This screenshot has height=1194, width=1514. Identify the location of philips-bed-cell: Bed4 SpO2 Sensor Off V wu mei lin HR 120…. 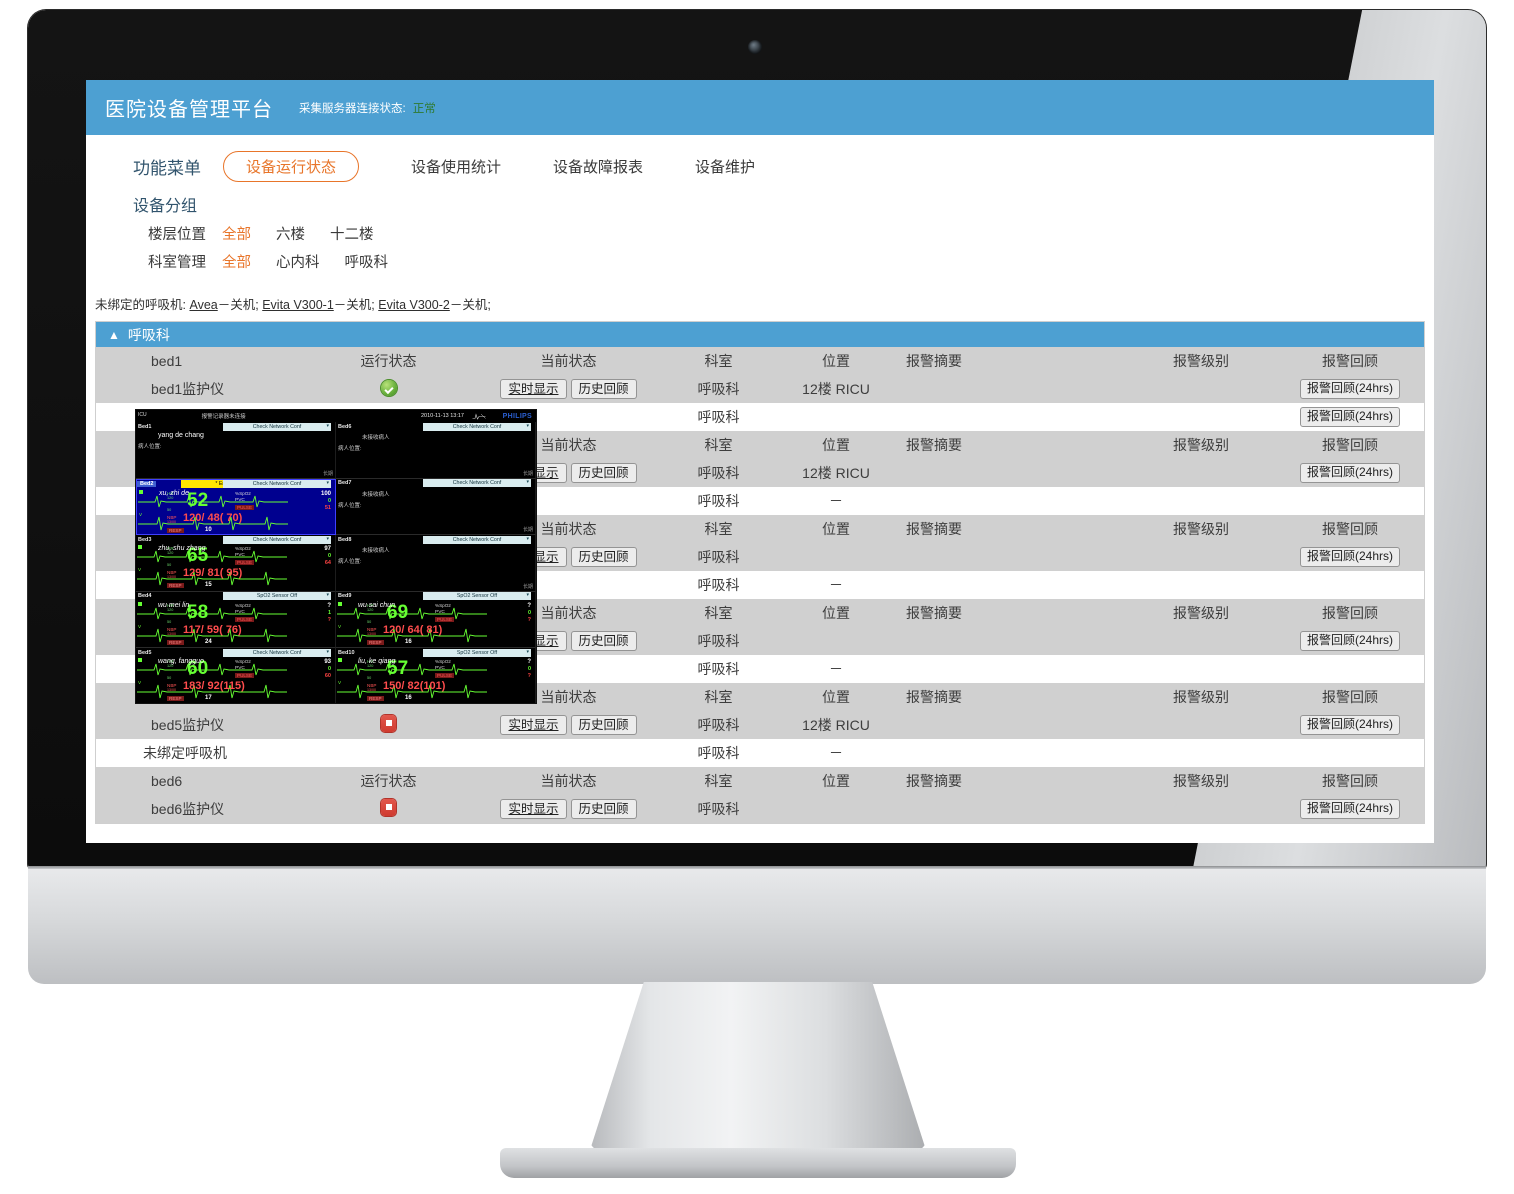
(236, 620).